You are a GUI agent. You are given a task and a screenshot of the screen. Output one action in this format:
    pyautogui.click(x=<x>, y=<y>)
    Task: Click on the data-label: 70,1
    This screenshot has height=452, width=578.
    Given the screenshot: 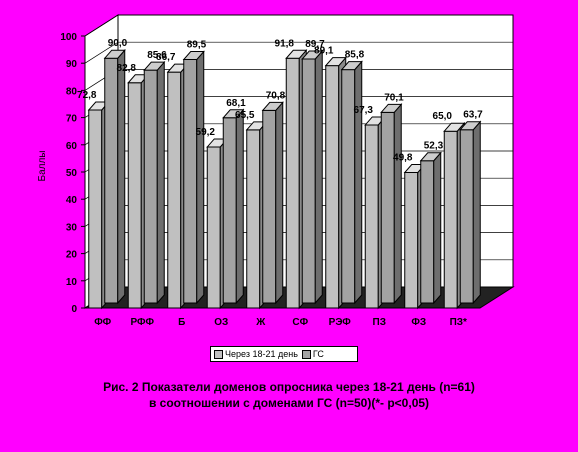 What is the action you would take?
    pyautogui.click(x=394, y=97)
    